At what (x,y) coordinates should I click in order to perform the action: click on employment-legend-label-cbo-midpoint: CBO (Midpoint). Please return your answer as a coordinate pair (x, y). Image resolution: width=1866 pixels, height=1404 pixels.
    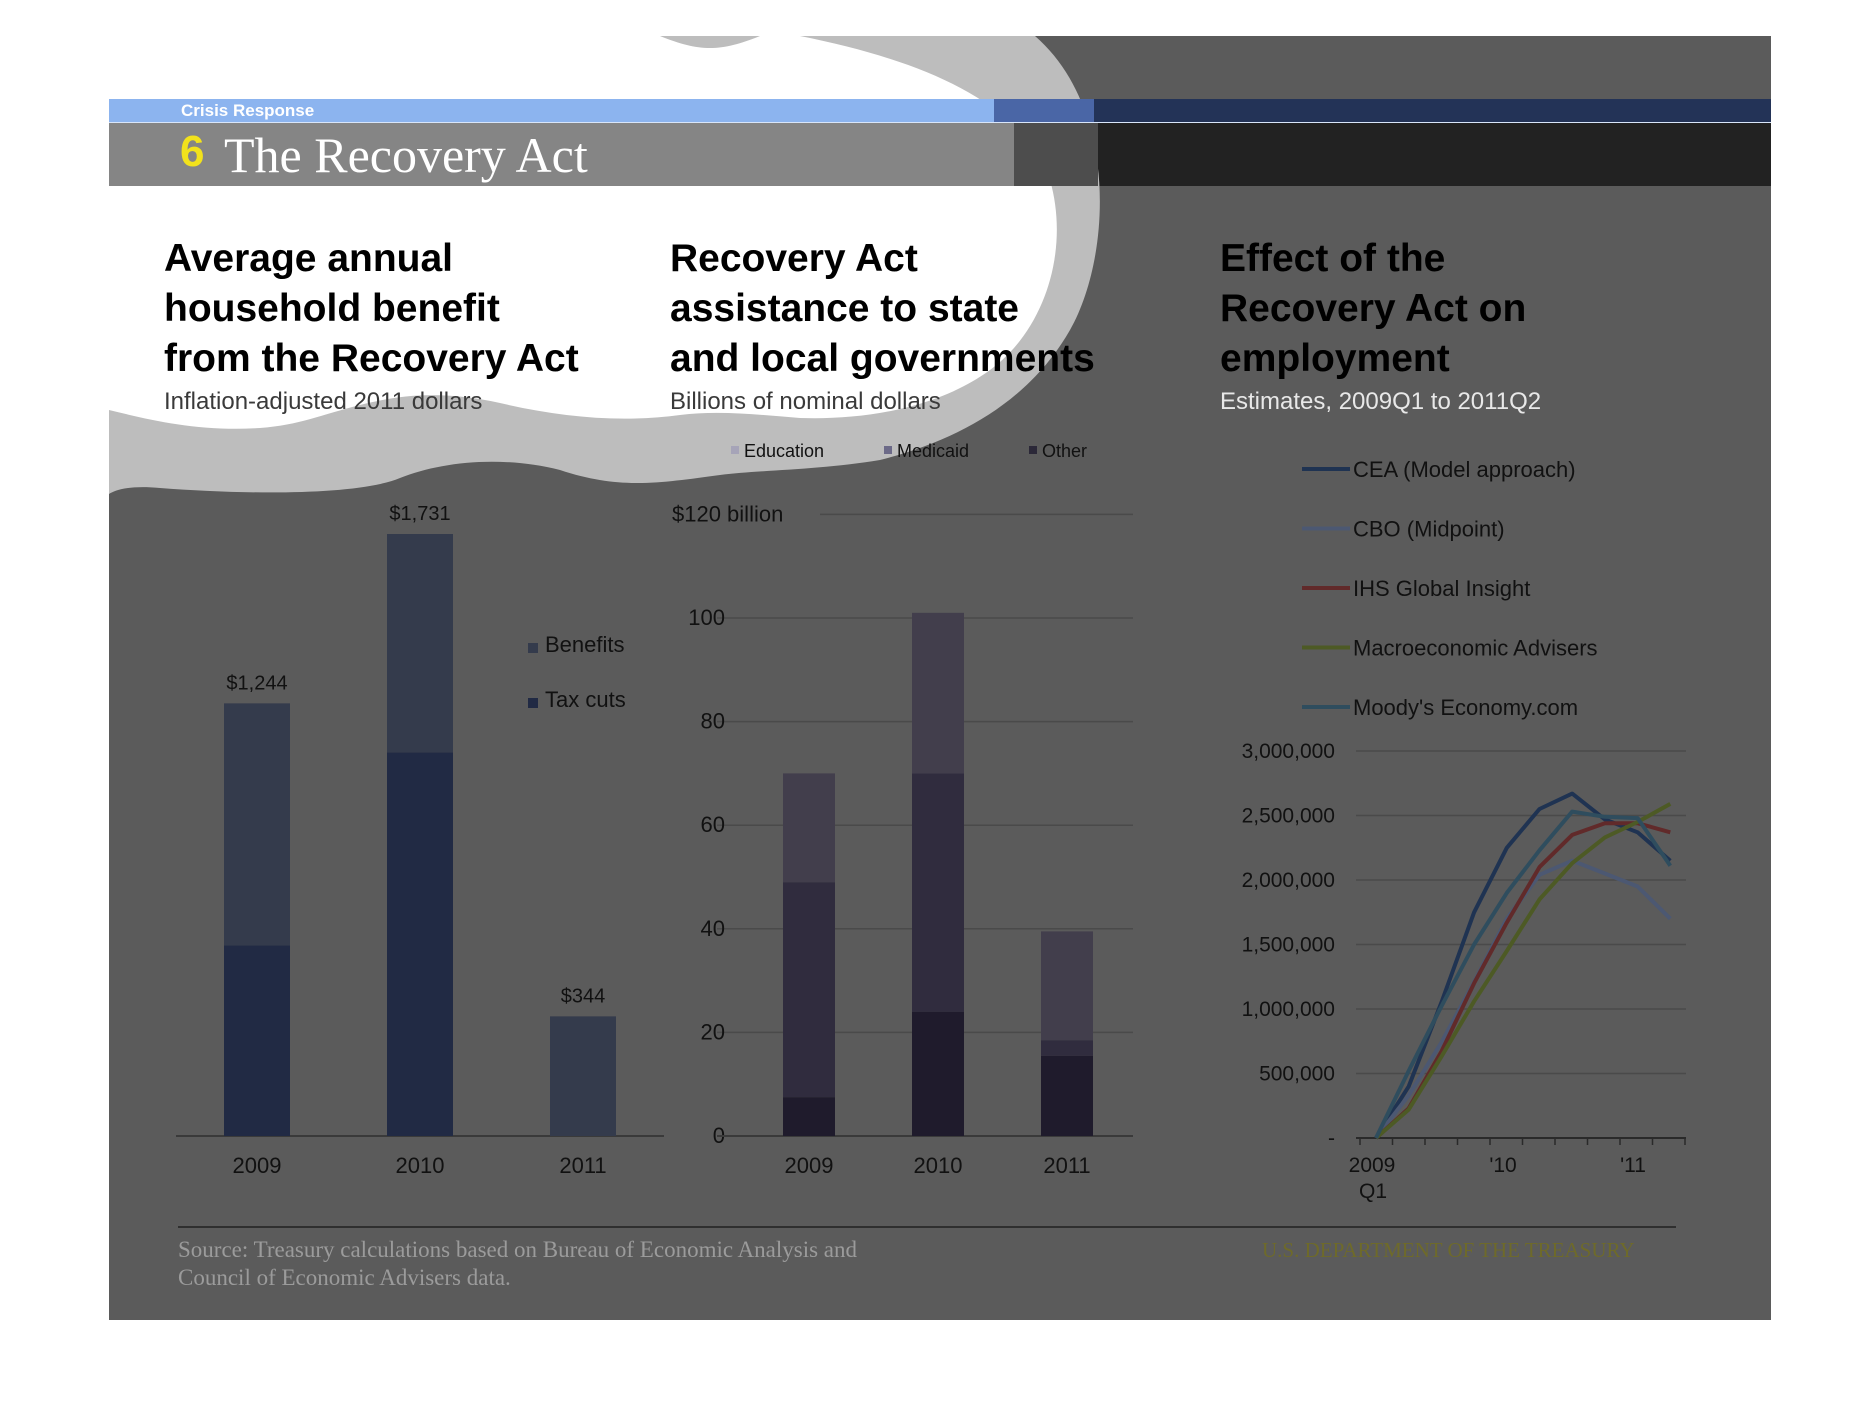
    Looking at the image, I should click on (1429, 529).